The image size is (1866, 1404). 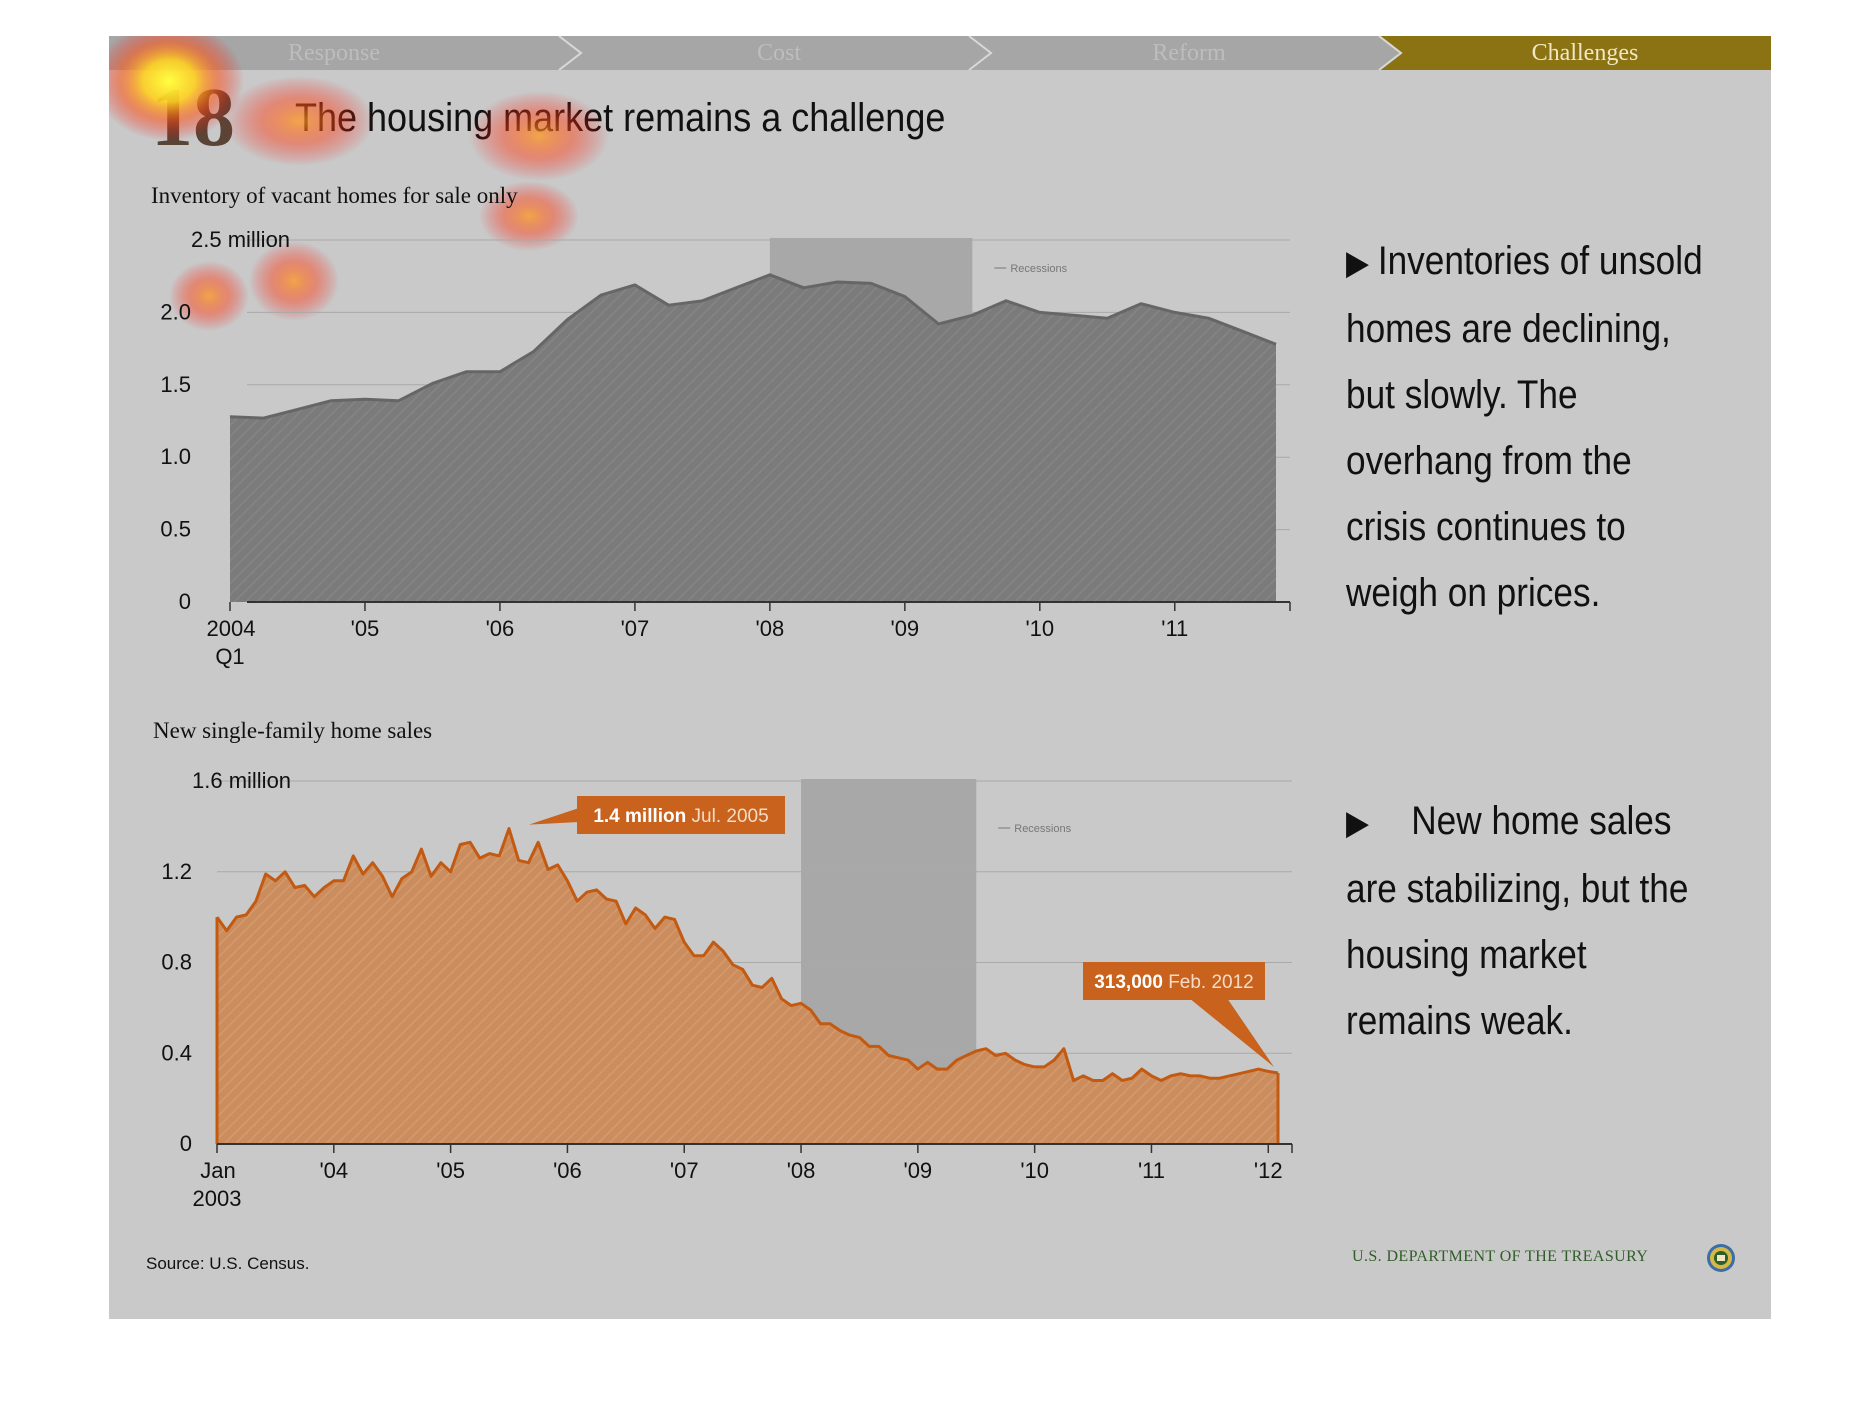 I want to click on callout-latest-text: 313,000 Feb. 2012, so click(x=1174, y=982).